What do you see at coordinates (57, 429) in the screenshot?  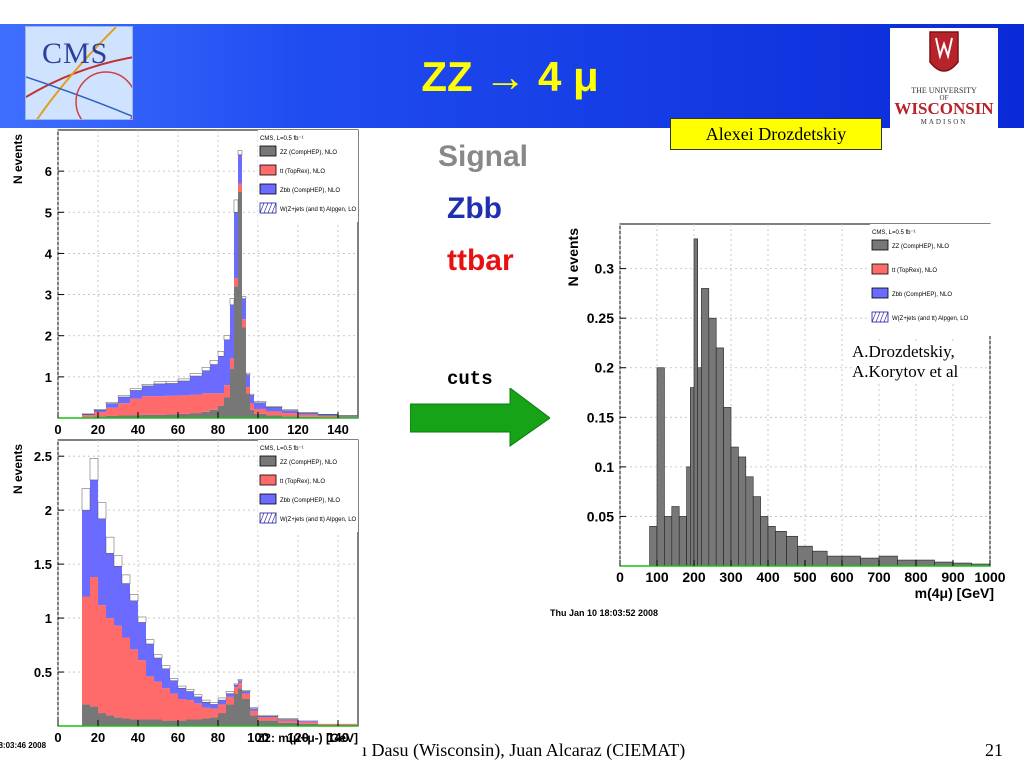 I see `x-tick-label: 0` at bounding box center [57, 429].